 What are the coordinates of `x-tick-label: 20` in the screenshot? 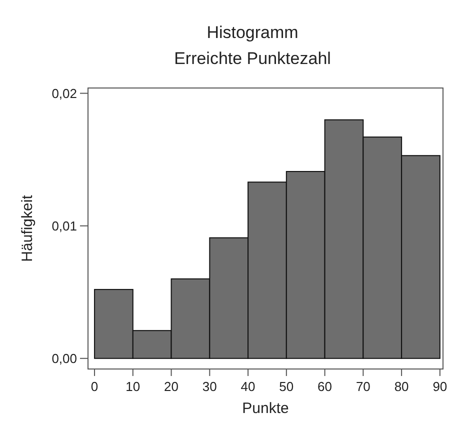 It's located at (171, 386).